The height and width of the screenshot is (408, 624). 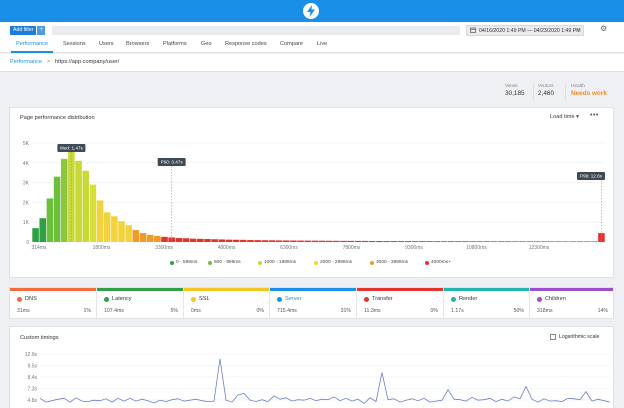 What do you see at coordinates (604, 28) in the screenshot?
I see `gear-icon: ⚙` at bounding box center [604, 28].